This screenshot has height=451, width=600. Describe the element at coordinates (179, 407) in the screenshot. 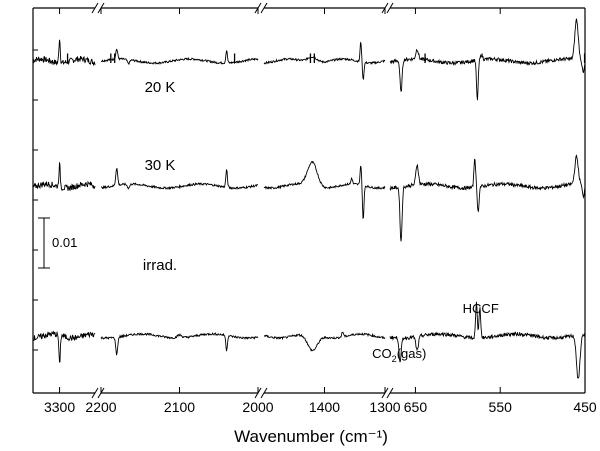

I see `x-tick-label: 2100` at that location.